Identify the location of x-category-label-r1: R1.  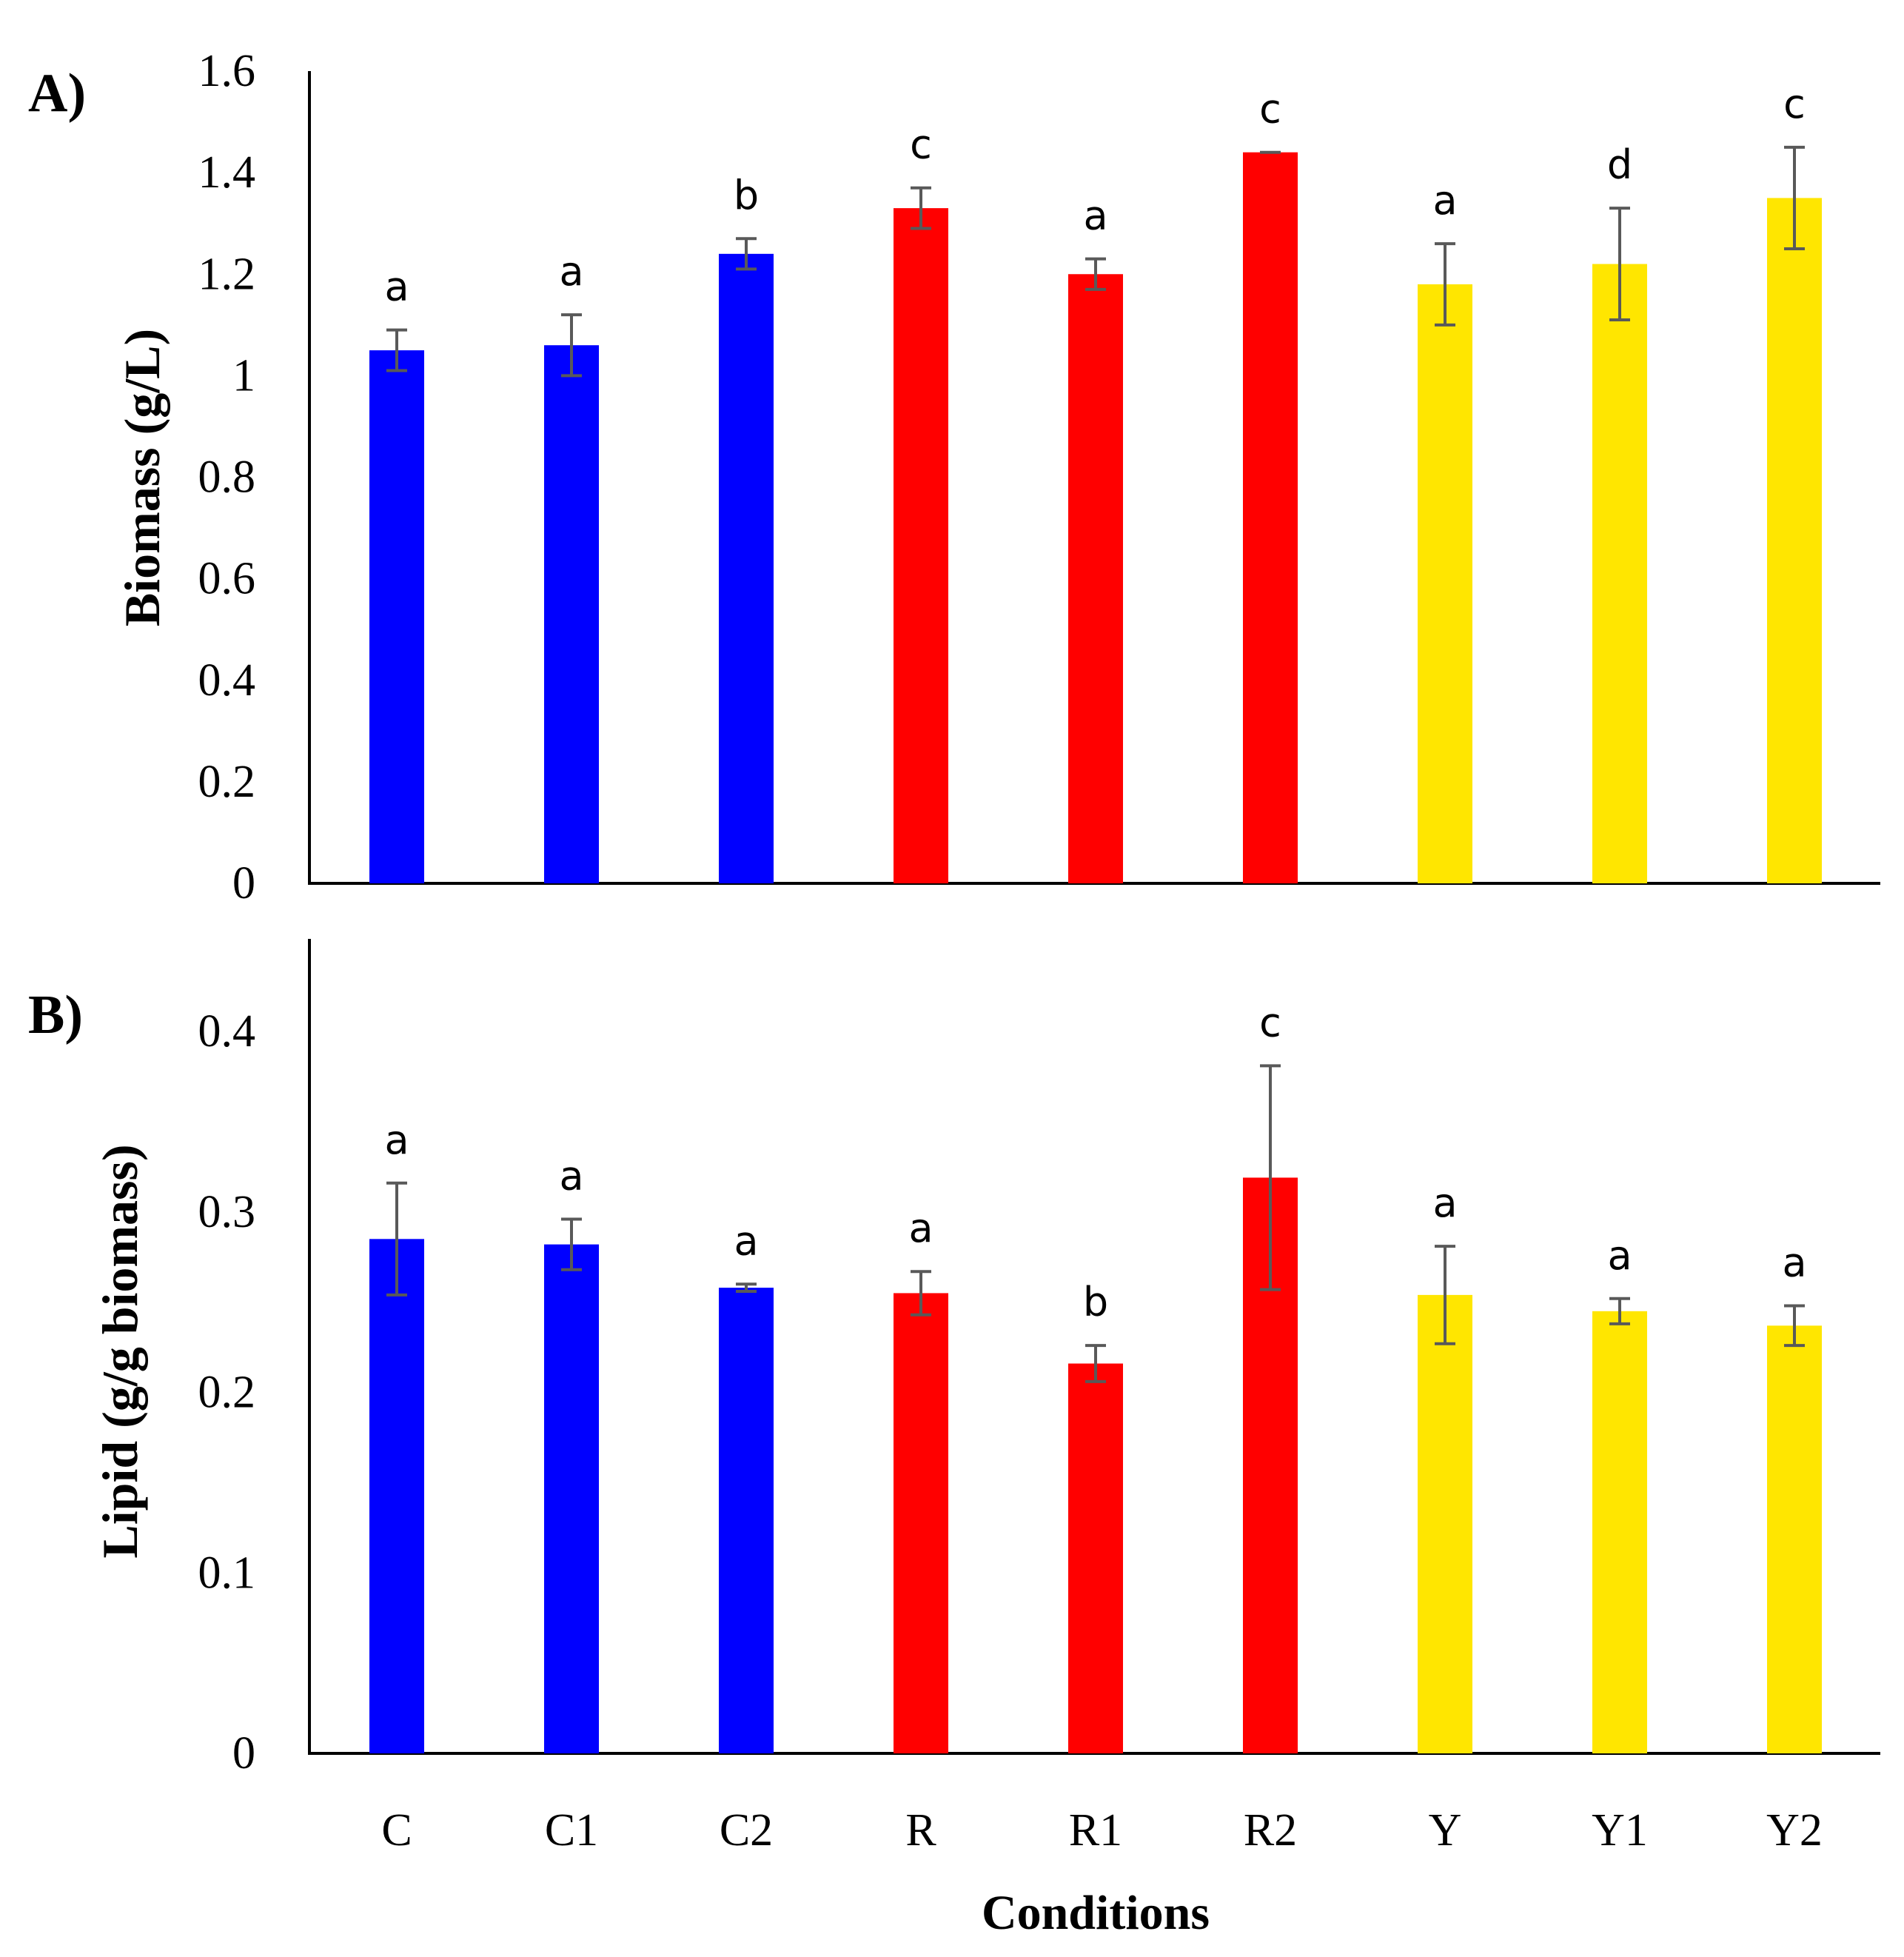
(1095, 1830).